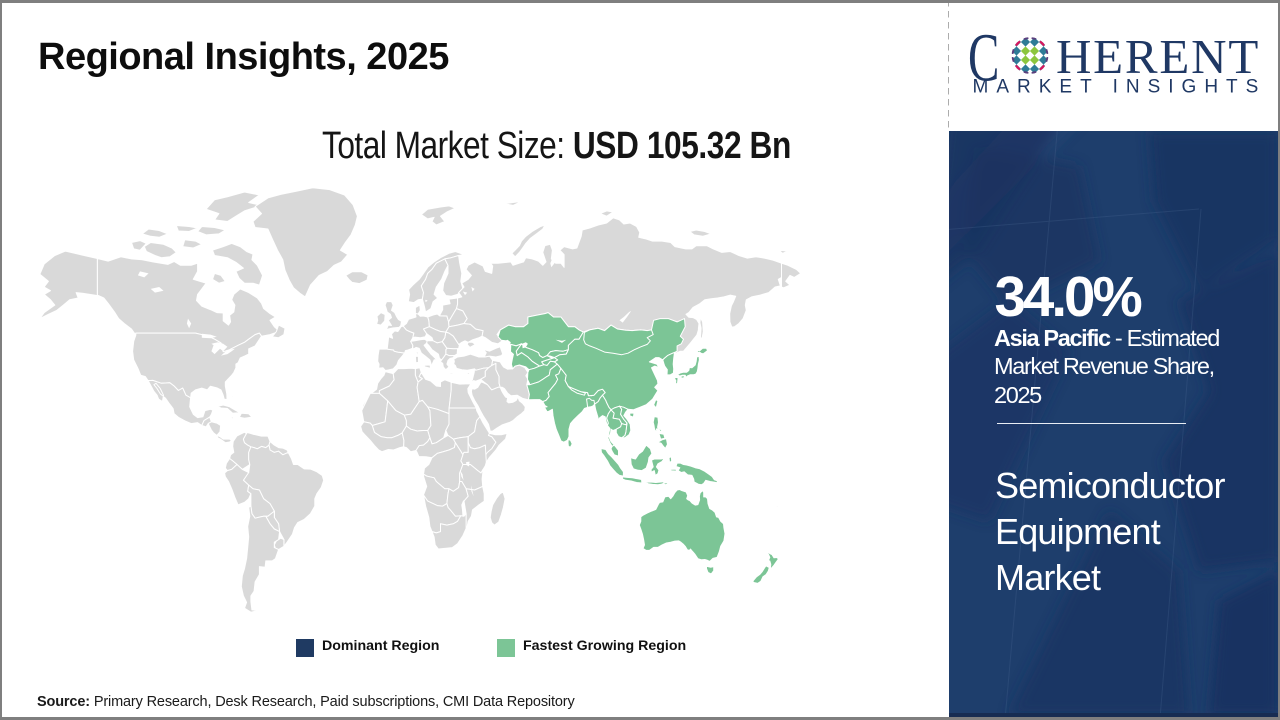  What do you see at coordinates (1158, 56) in the screenshot?
I see `svg-text: HERENT` at bounding box center [1158, 56].